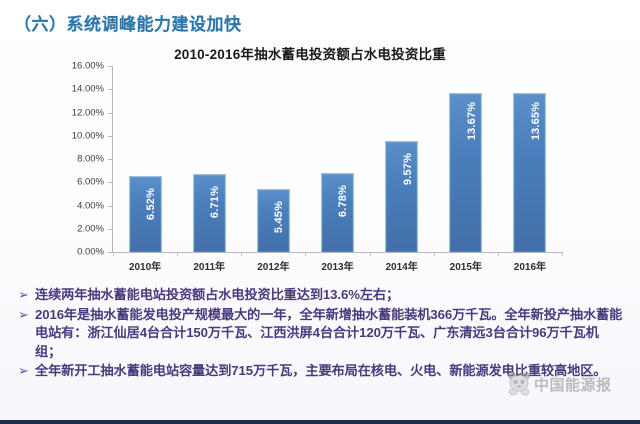 The height and width of the screenshot is (424, 640). I want to click on y-axis-line, so click(112, 159).